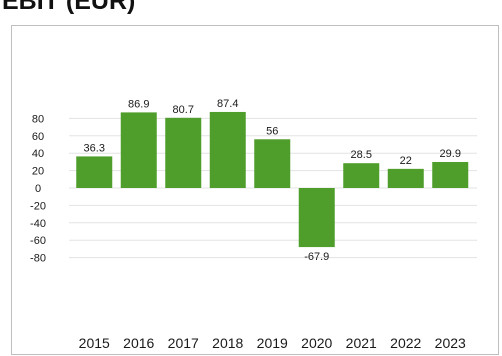  Describe the element at coordinates (38, 189) in the screenshot. I see `y-tick-label: 0` at that location.